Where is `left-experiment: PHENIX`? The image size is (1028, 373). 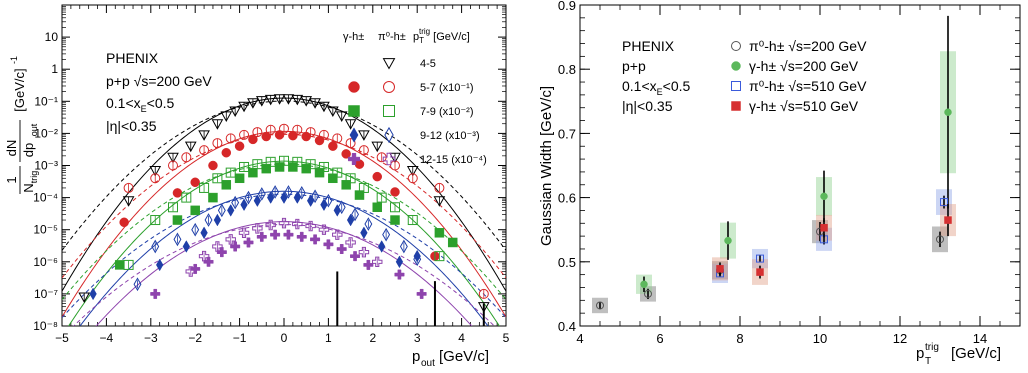
left-experiment: PHENIX is located at coordinates (132, 58).